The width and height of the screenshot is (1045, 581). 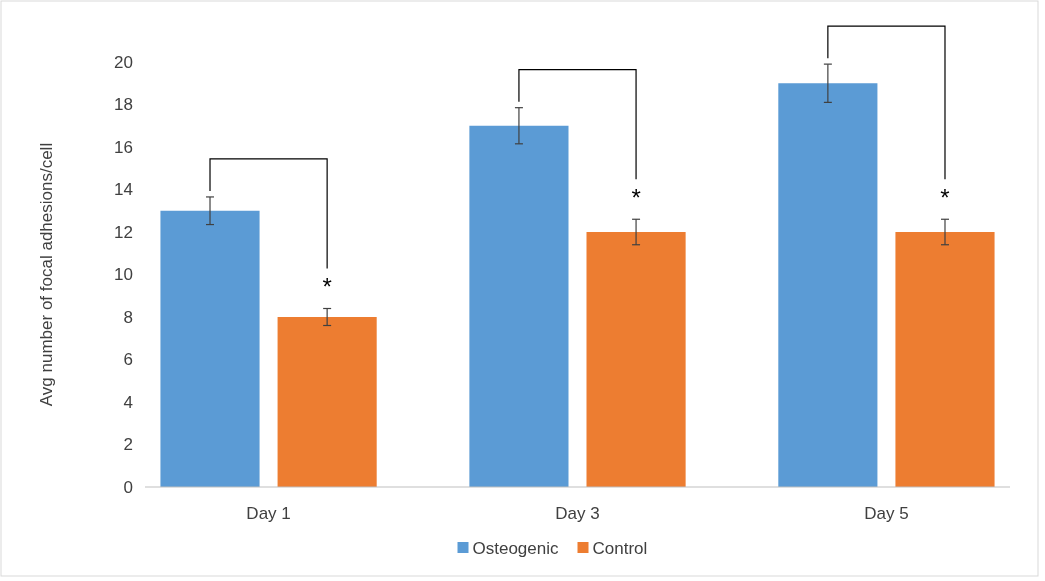 What do you see at coordinates (128, 317) in the screenshot?
I see `y-tick-label: 8` at bounding box center [128, 317].